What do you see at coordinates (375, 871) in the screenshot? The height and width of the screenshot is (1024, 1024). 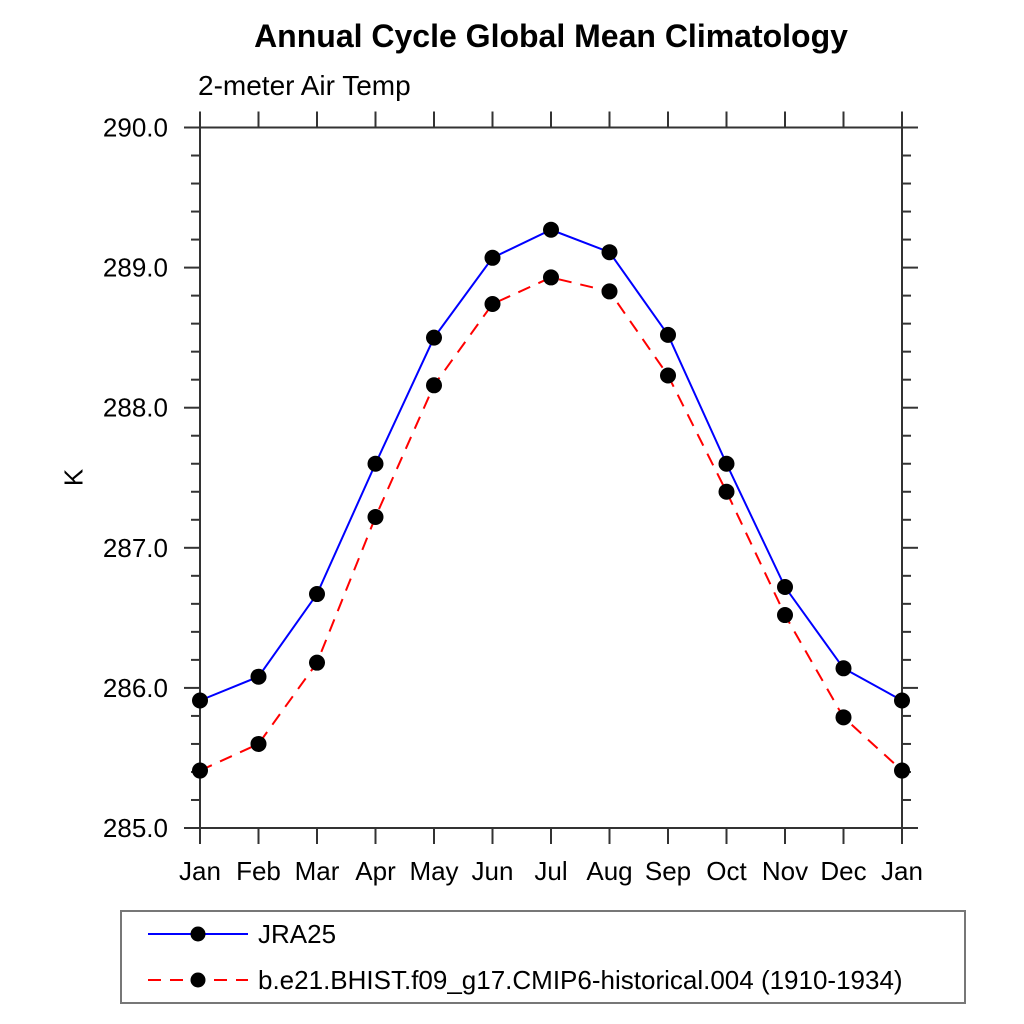 I see `x-tick-label: Apr` at bounding box center [375, 871].